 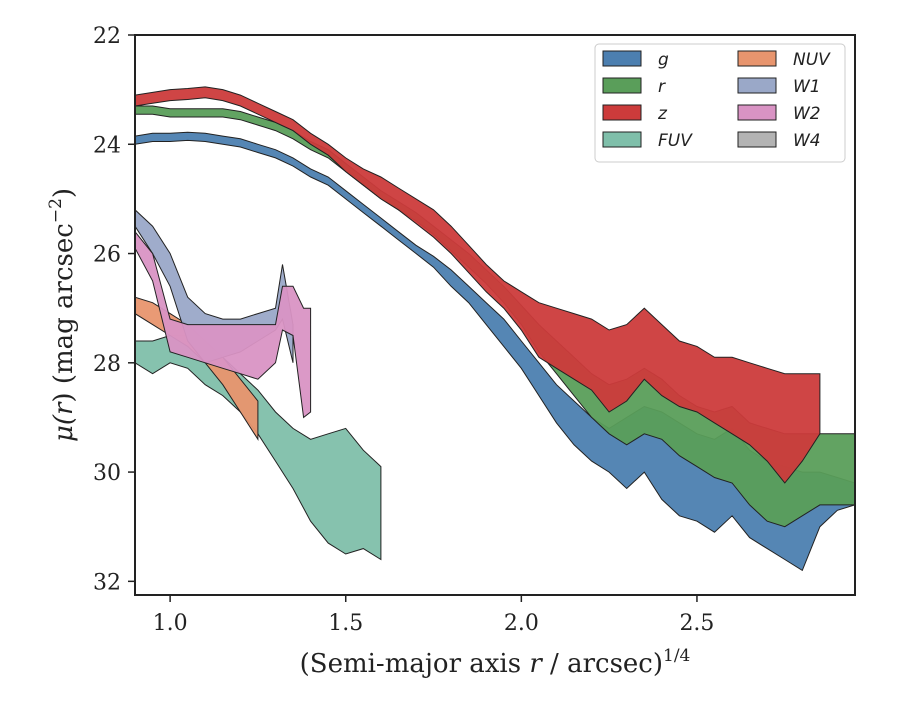 I want to click on legend-swatch-w1, so click(x=757, y=85).